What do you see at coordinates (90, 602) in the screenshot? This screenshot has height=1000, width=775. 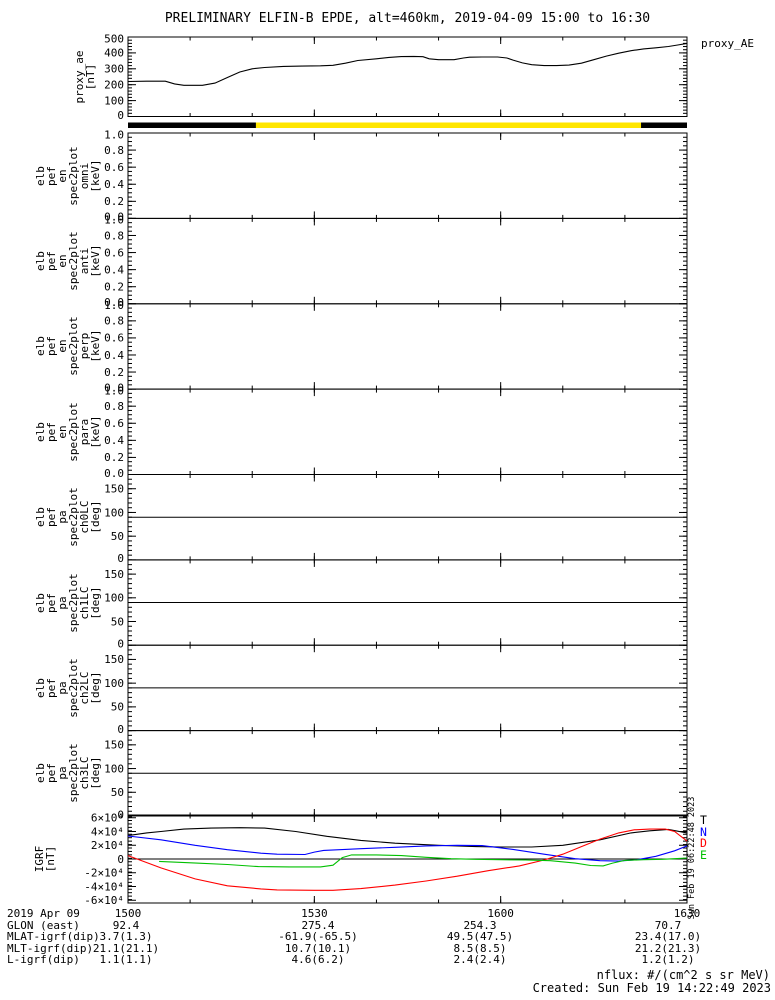 I see `ylabel-ch1LC-1: ch1LC [deg]` at bounding box center [90, 602].